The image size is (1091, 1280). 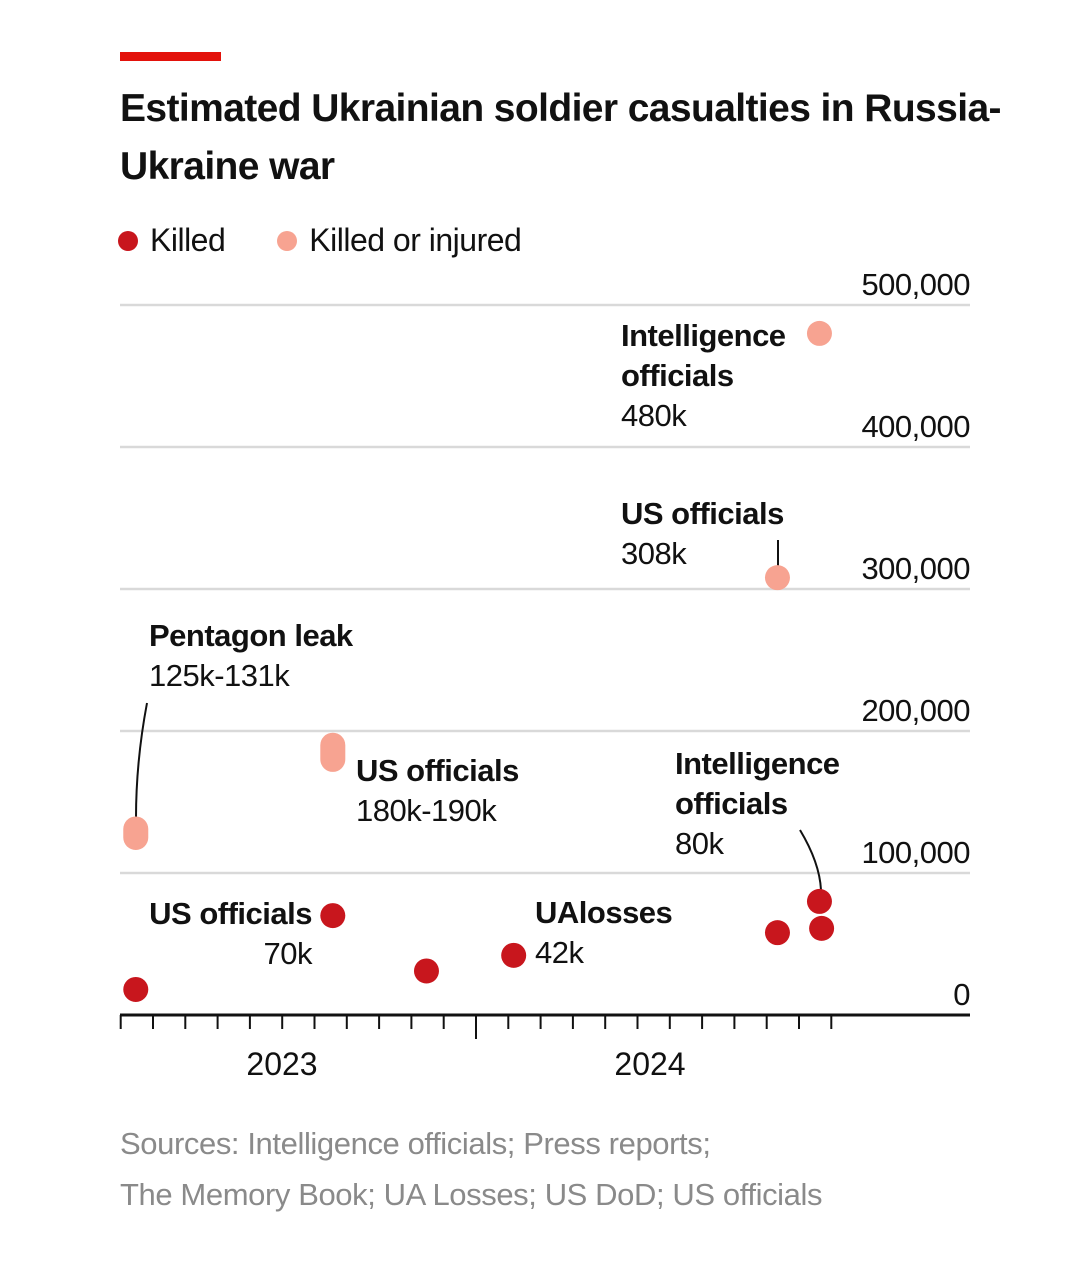 I want to click on annotation-value: 480k, so click(x=654, y=415).